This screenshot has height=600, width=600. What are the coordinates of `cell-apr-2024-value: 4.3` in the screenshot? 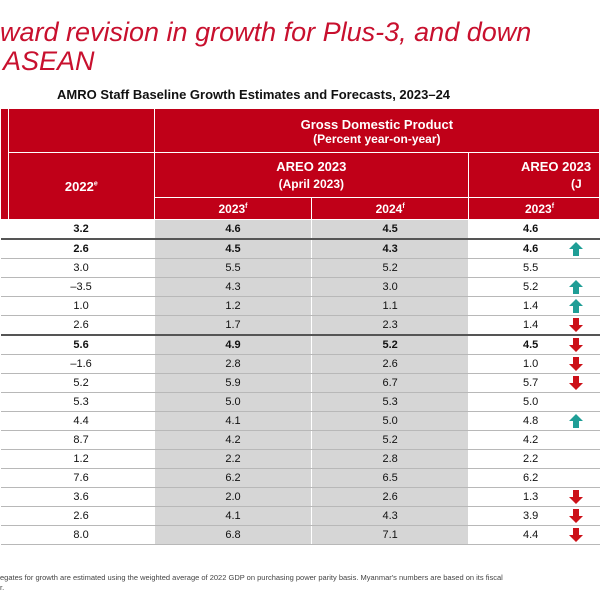 It's located at (390, 516).